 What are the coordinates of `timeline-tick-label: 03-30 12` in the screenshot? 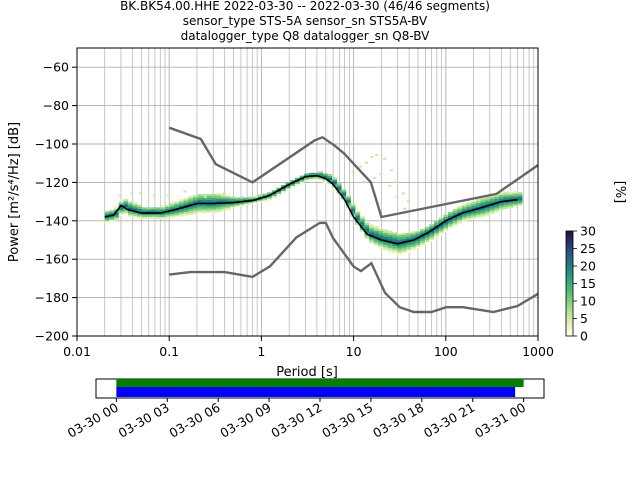 It's located at (296, 420).